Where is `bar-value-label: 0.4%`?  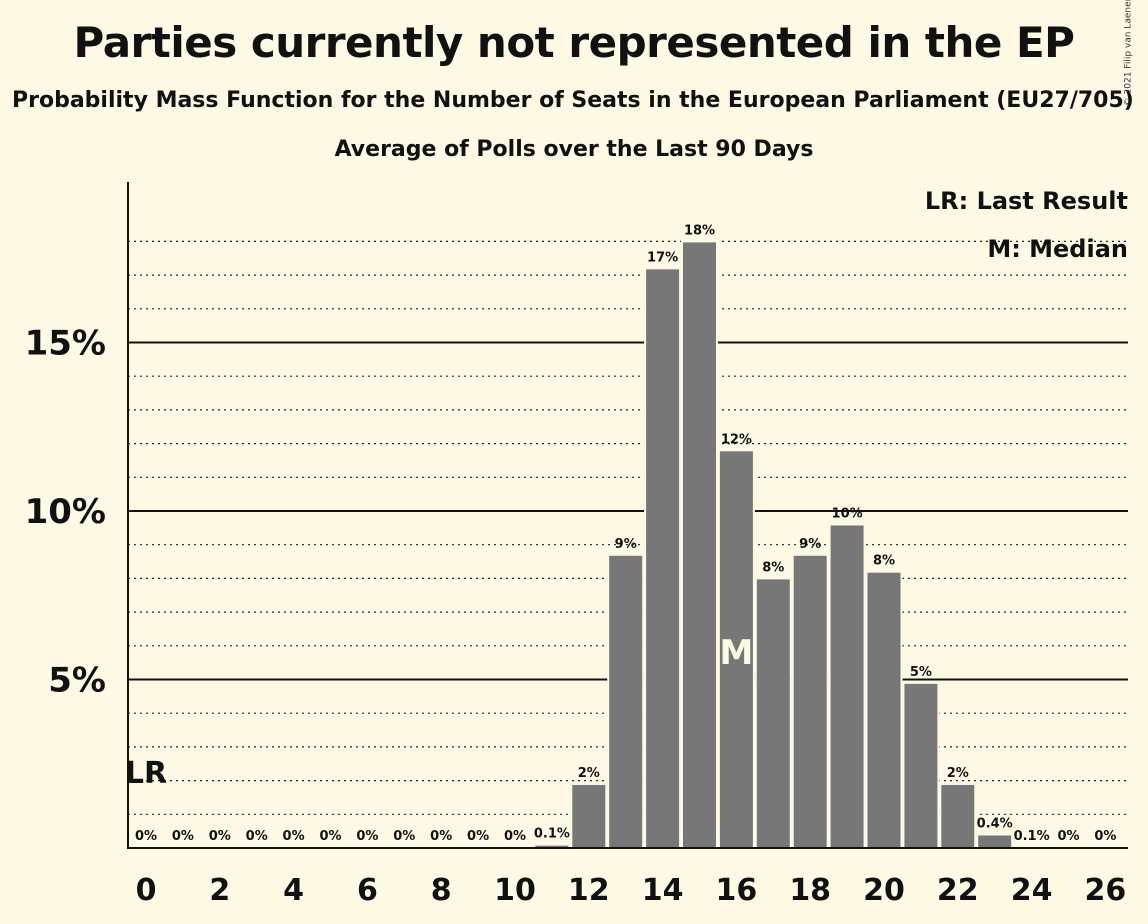 bar-value-label: 0.4% is located at coordinates (995, 824).